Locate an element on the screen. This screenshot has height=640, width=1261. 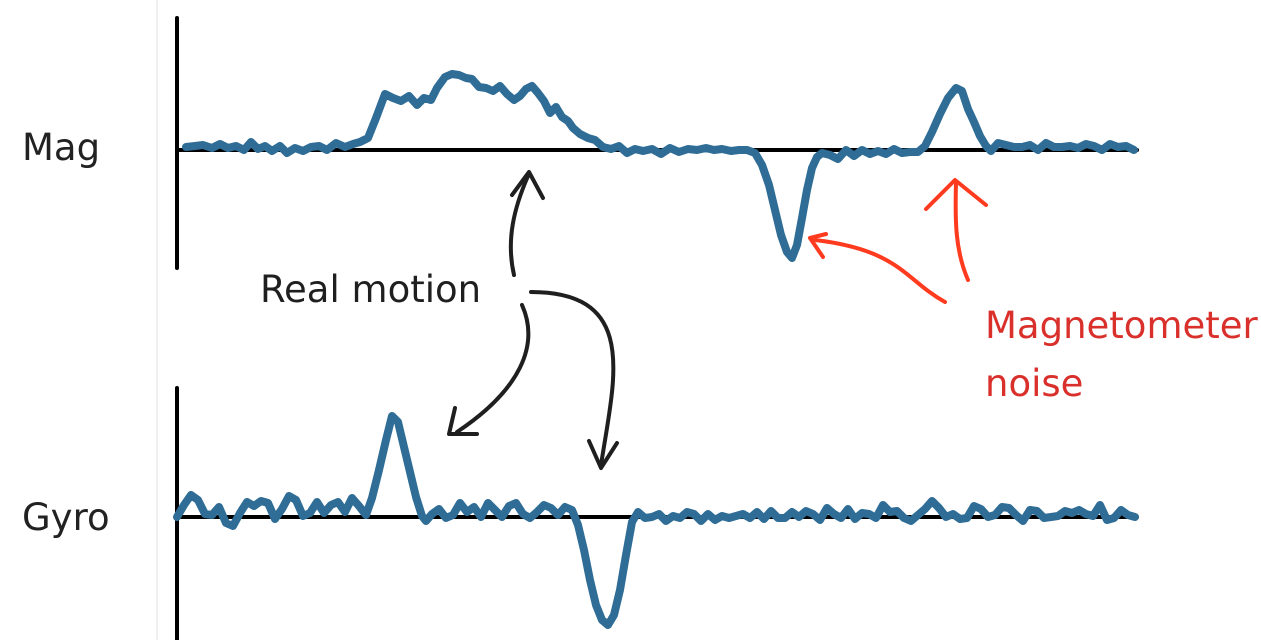
arrow-to-gyro-dip is located at coordinates (572, 378).